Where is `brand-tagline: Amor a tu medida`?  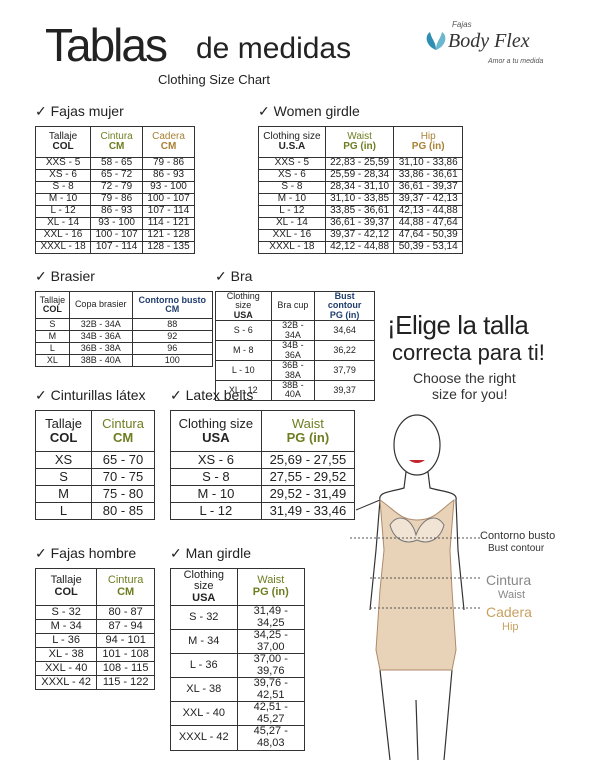 brand-tagline: Amor a tu medida is located at coordinates (516, 61).